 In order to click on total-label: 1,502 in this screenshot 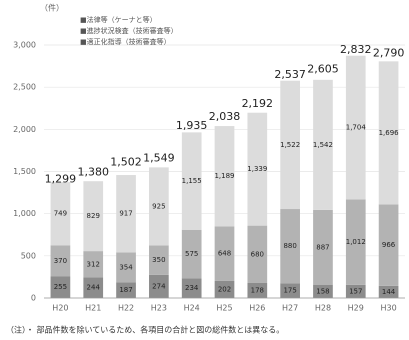, I will do `click(126, 161)`.